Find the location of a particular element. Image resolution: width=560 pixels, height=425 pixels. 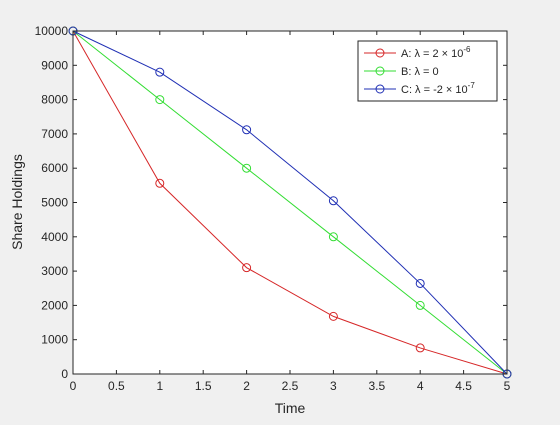

x-tick-label: 4 is located at coordinates (420, 386).